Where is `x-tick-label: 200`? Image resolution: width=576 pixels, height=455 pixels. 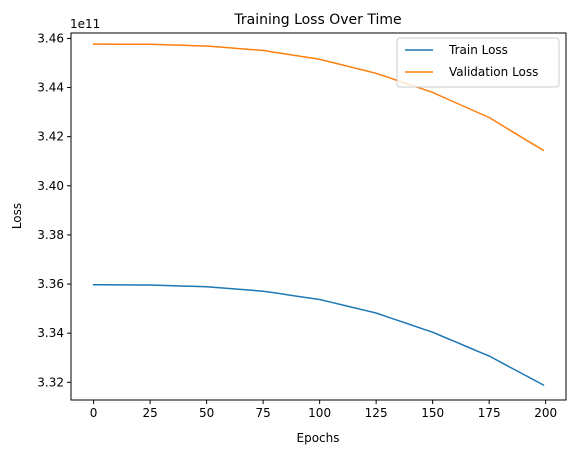 x-tick-label: 200 is located at coordinates (545, 413).